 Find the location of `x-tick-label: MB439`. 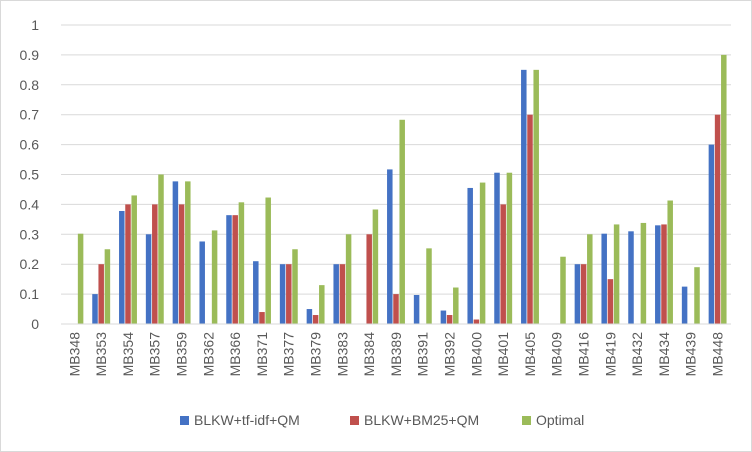

x-tick-label: MB439 is located at coordinates (691, 354).